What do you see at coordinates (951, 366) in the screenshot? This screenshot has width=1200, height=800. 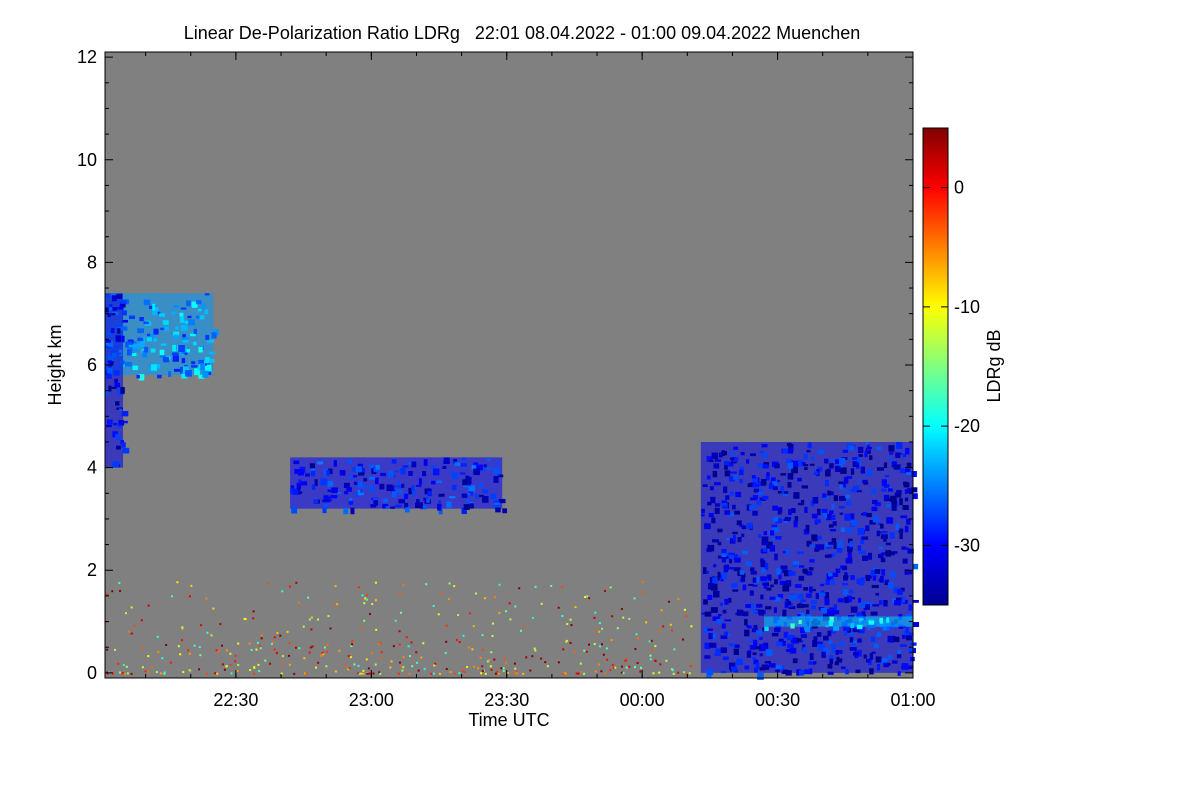 I see `colorbar-ticks: 0 -10 -20 -30` at bounding box center [951, 366].